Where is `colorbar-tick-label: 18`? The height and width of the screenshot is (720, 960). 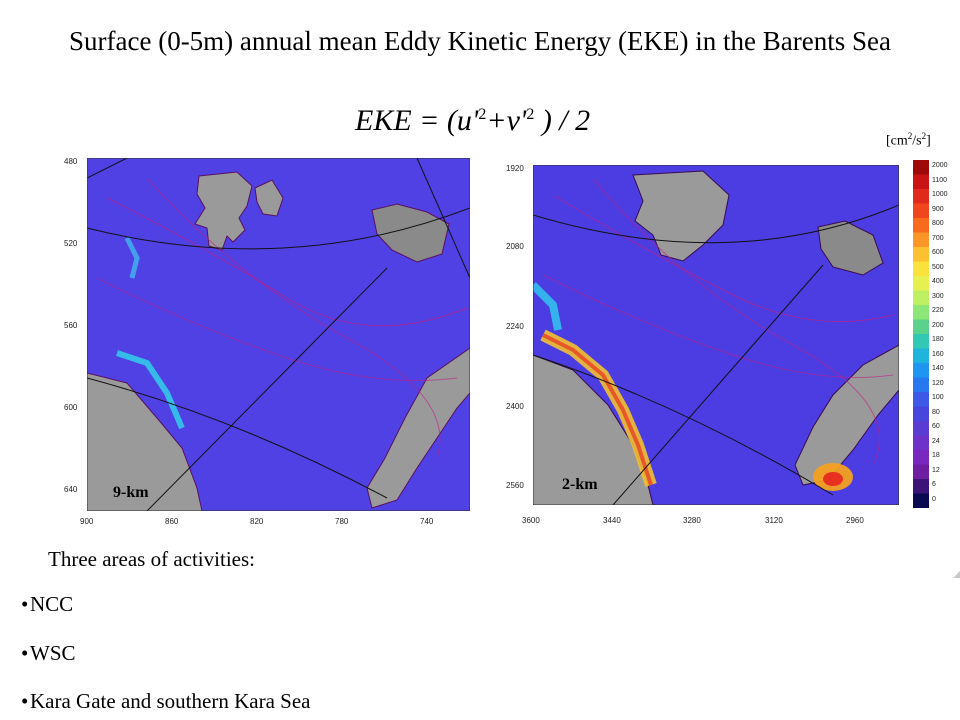
colorbar-tick-label: 18 is located at coordinates (936, 456).